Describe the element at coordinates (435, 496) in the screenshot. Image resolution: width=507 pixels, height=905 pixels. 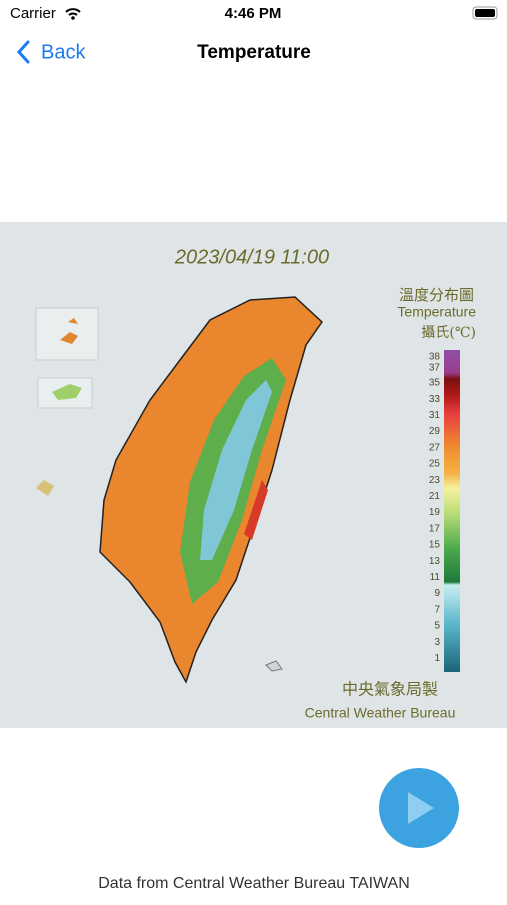
I see `legend-label: 21` at that location.